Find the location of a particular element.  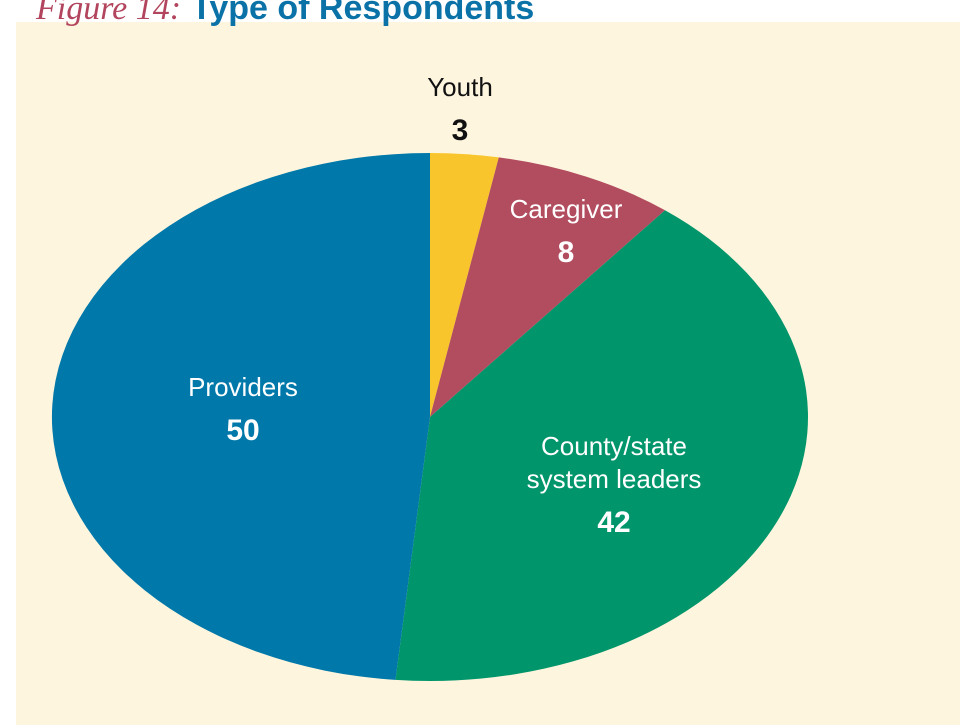

pie-slice-youth is located at coordinates (464, 285).